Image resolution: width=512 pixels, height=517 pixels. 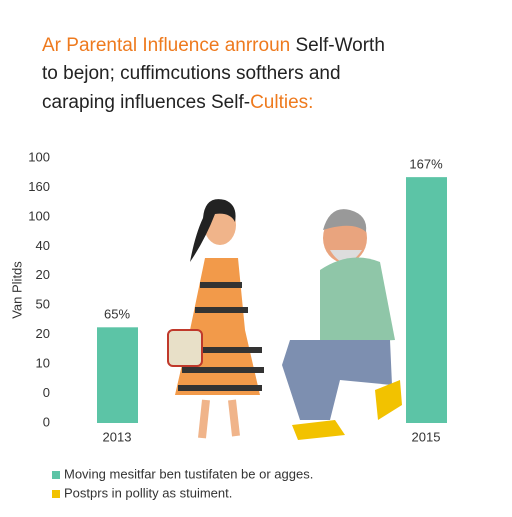 I want to click on x-tick-label: 2015, so click(x=426, y=436).